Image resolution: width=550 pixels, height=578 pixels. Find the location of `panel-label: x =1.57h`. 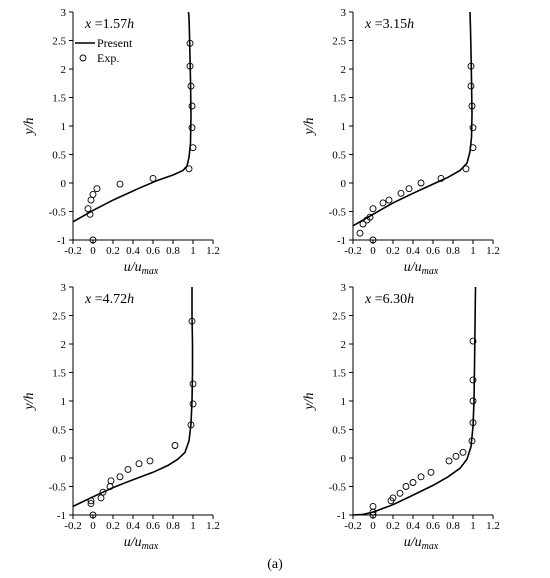

panel-label: x =1.57h is located at coordinates (109, 24).